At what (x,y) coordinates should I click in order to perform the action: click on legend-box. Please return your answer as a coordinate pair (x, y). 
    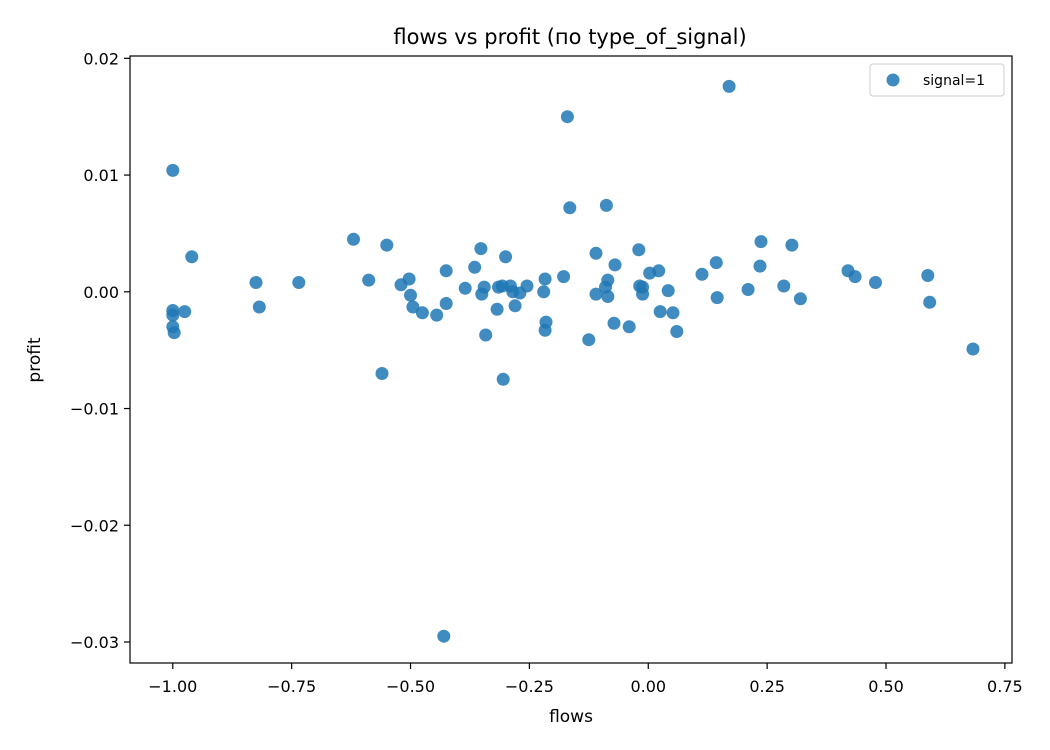
    Looking at the image, I should click on (937, 80).